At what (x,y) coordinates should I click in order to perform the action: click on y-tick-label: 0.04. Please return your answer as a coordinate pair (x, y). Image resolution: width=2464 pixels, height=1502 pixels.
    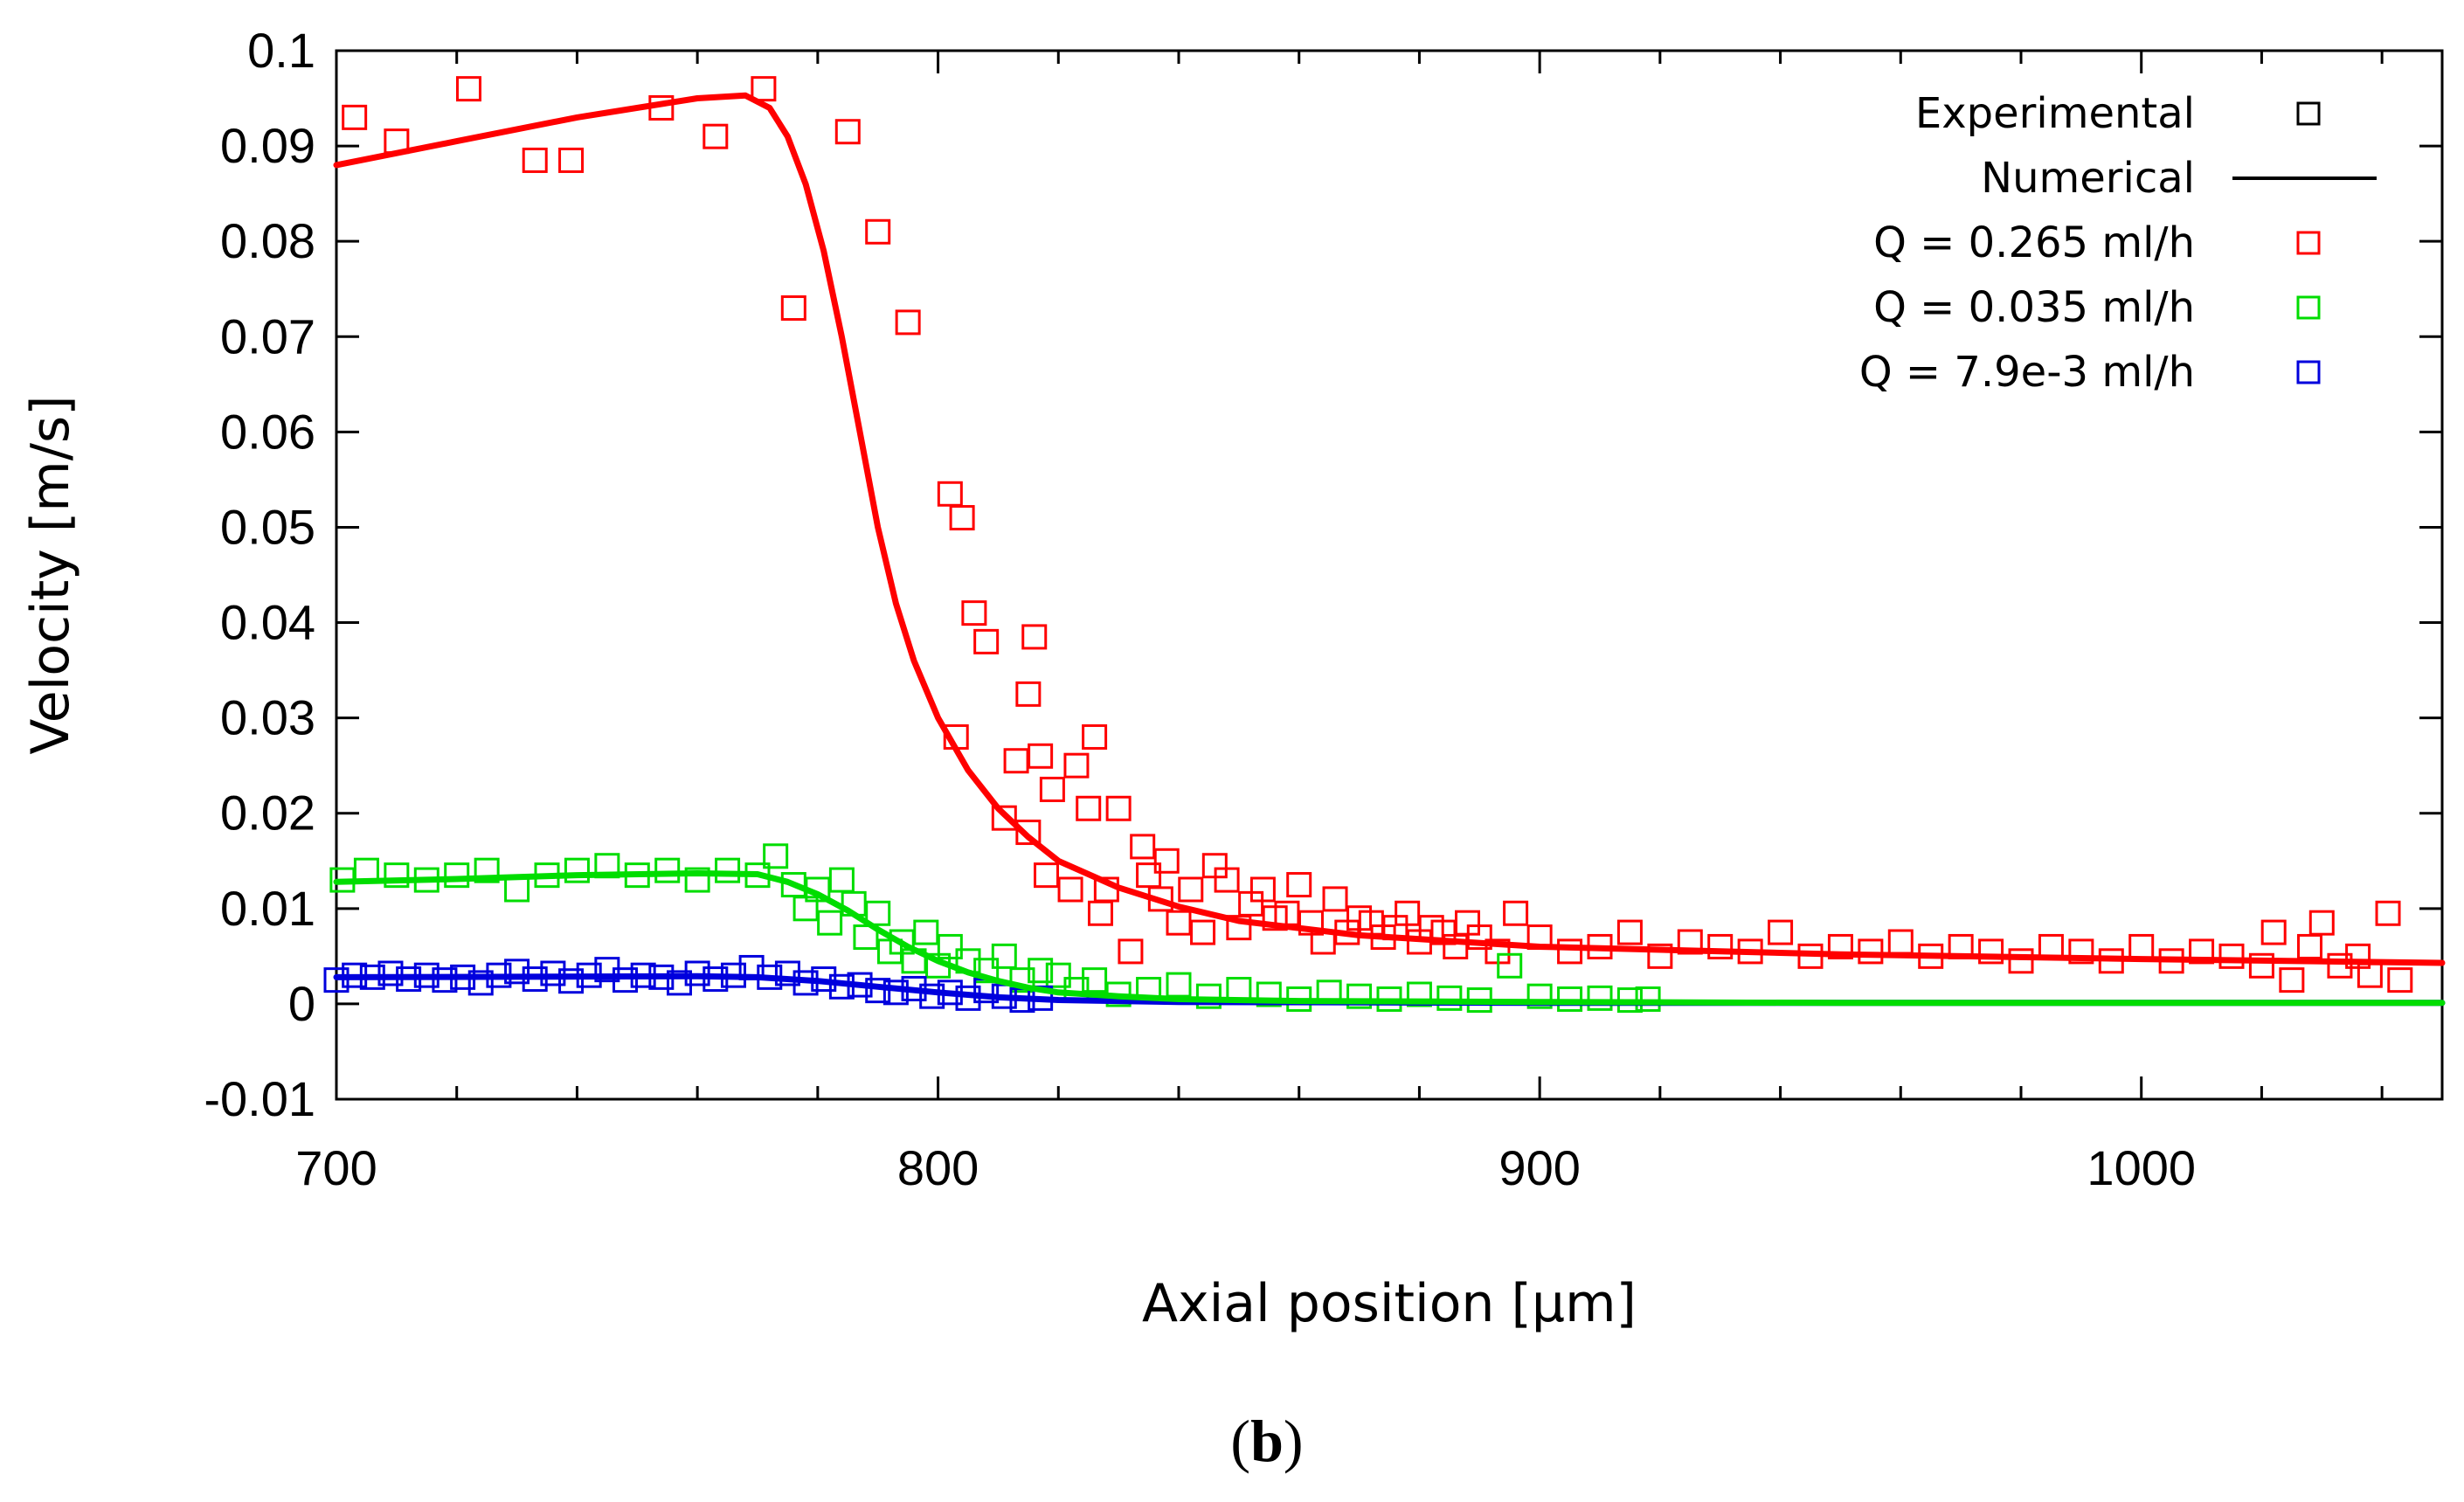
    Looking at the image, I should click on (267, 622).